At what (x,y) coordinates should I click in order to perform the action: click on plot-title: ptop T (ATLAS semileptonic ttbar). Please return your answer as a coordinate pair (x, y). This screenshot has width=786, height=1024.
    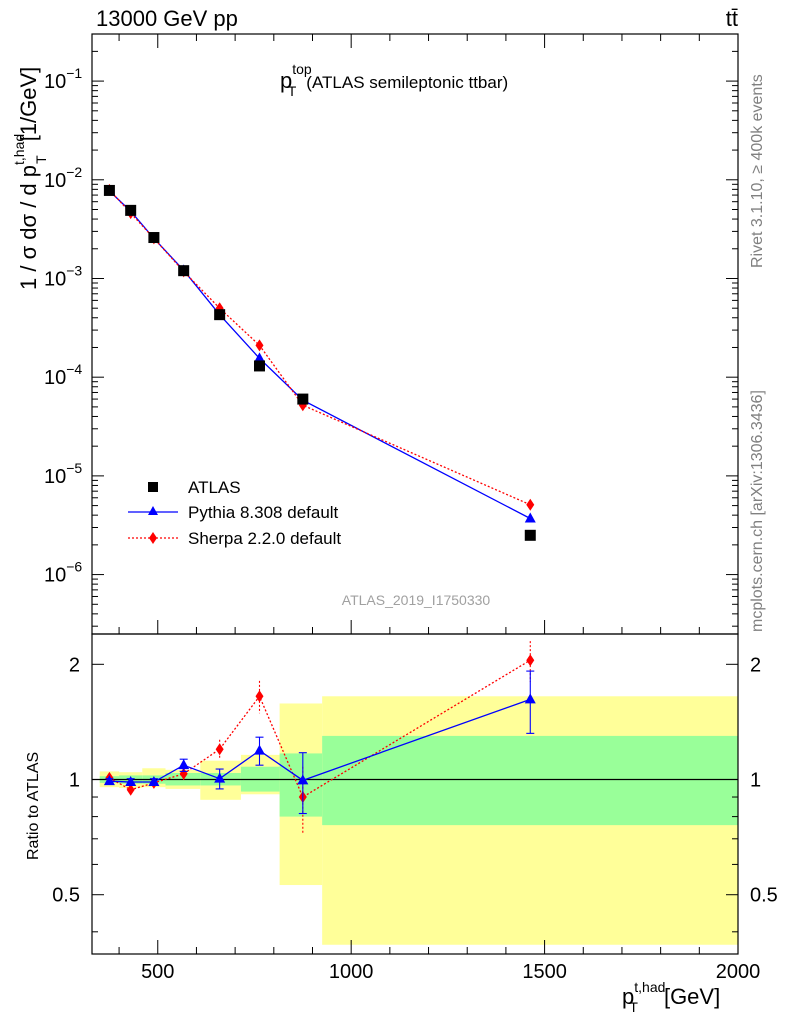
    Looking at the image, I should click on (394, 80).